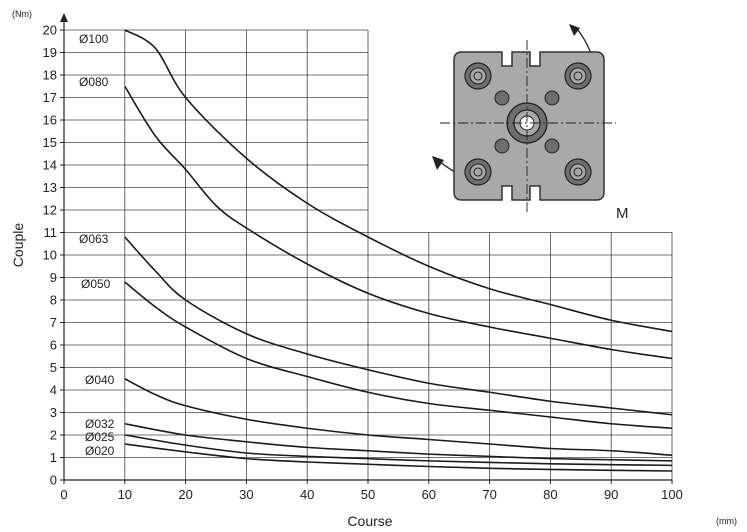  What do you see at coordinates (53, 300) in the screenshot?
I see `y-tick-label: 8` at bounding box center [53, 300].